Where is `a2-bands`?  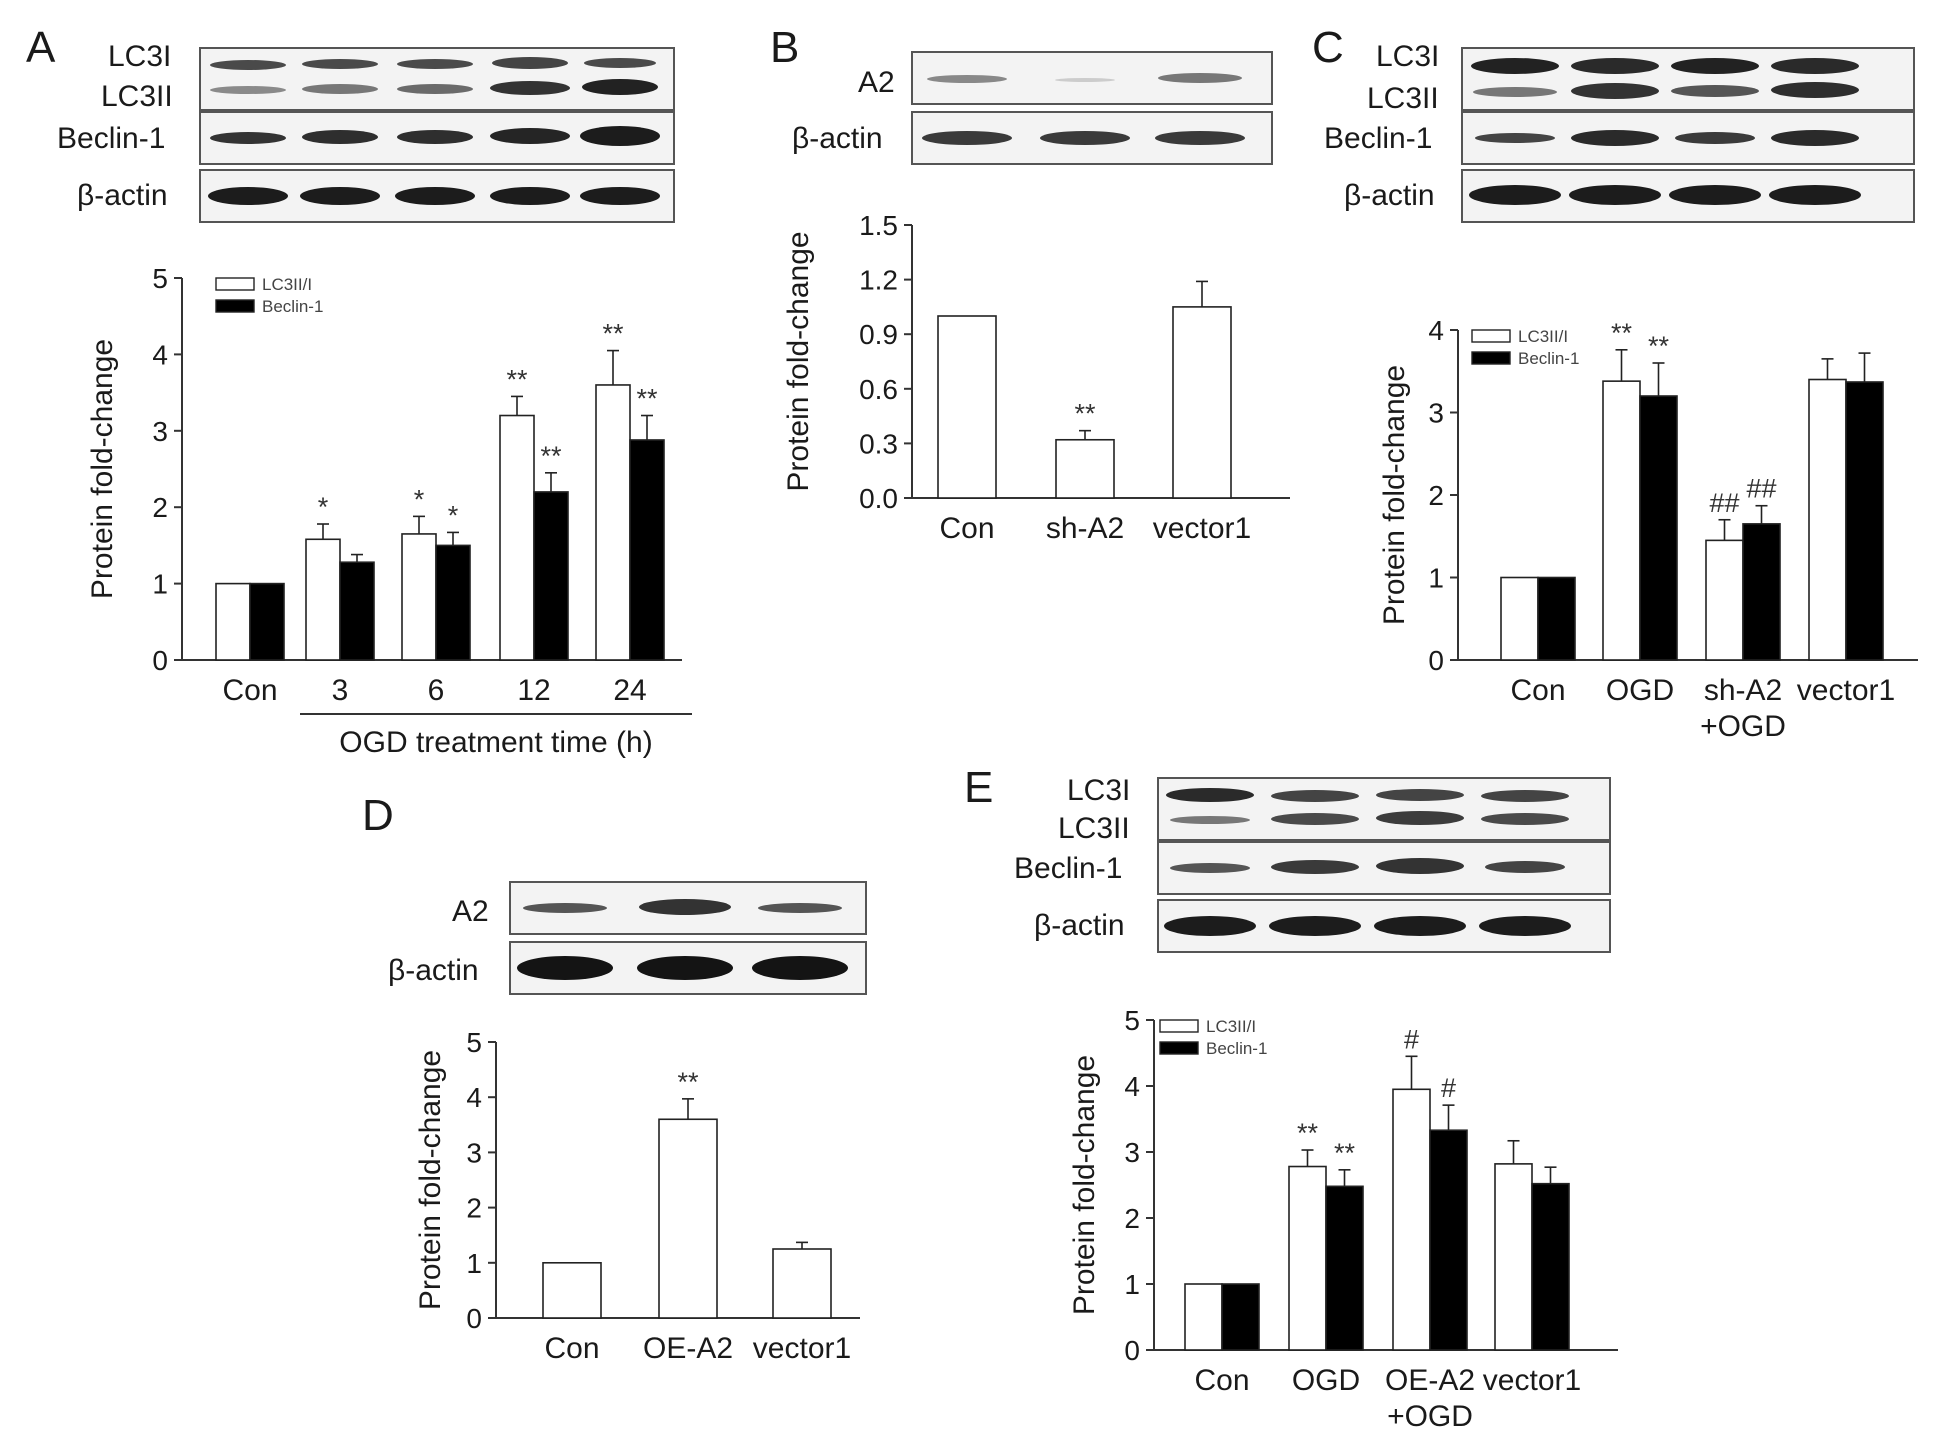 a2-bands is located at coordinates (1084, 78).